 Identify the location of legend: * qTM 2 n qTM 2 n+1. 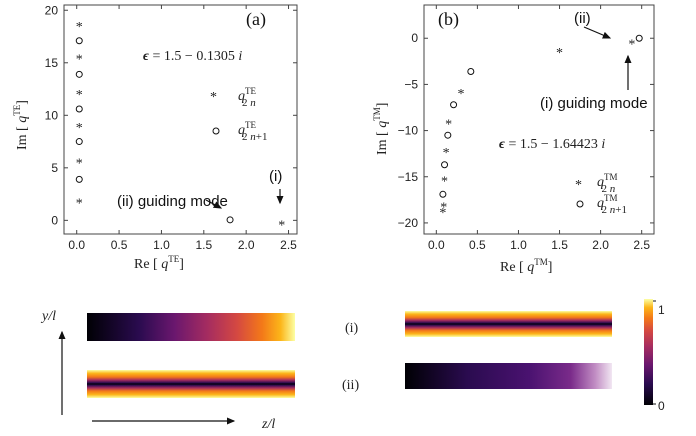
(601, 194).